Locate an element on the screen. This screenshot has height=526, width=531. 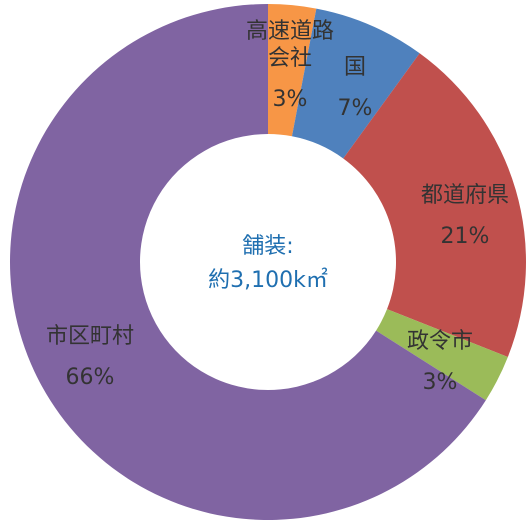
category-label: 市区町村 is located at coordinates (89, 336).